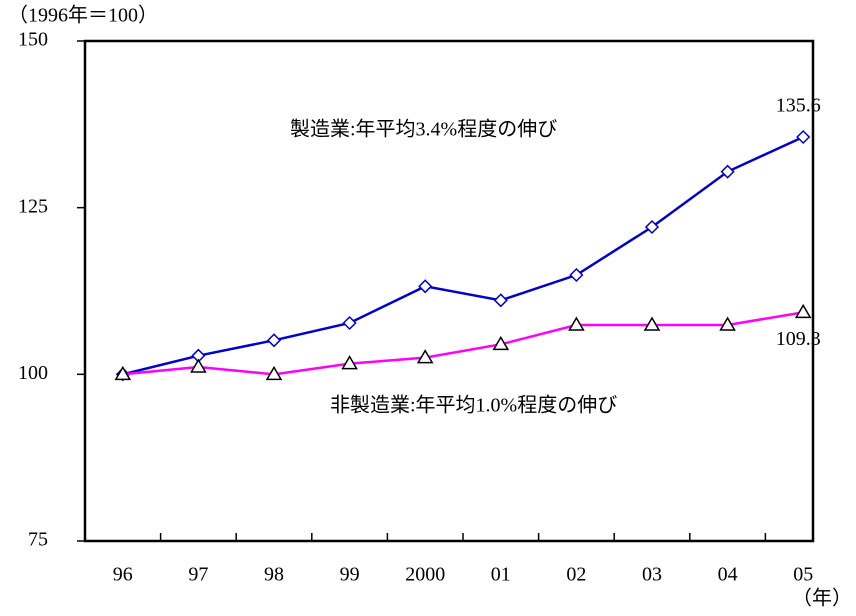  What do you see at coordinates (822, 598) in the screenshot?
I see `x-unit-label: （年）` at bounding box center [822, 598].